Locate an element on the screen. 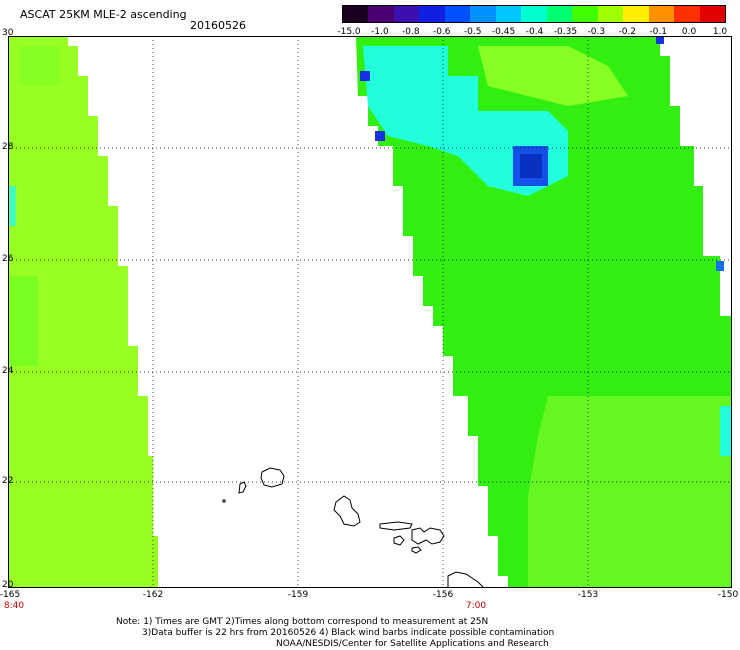  islet is located at coordinates (224, 501).